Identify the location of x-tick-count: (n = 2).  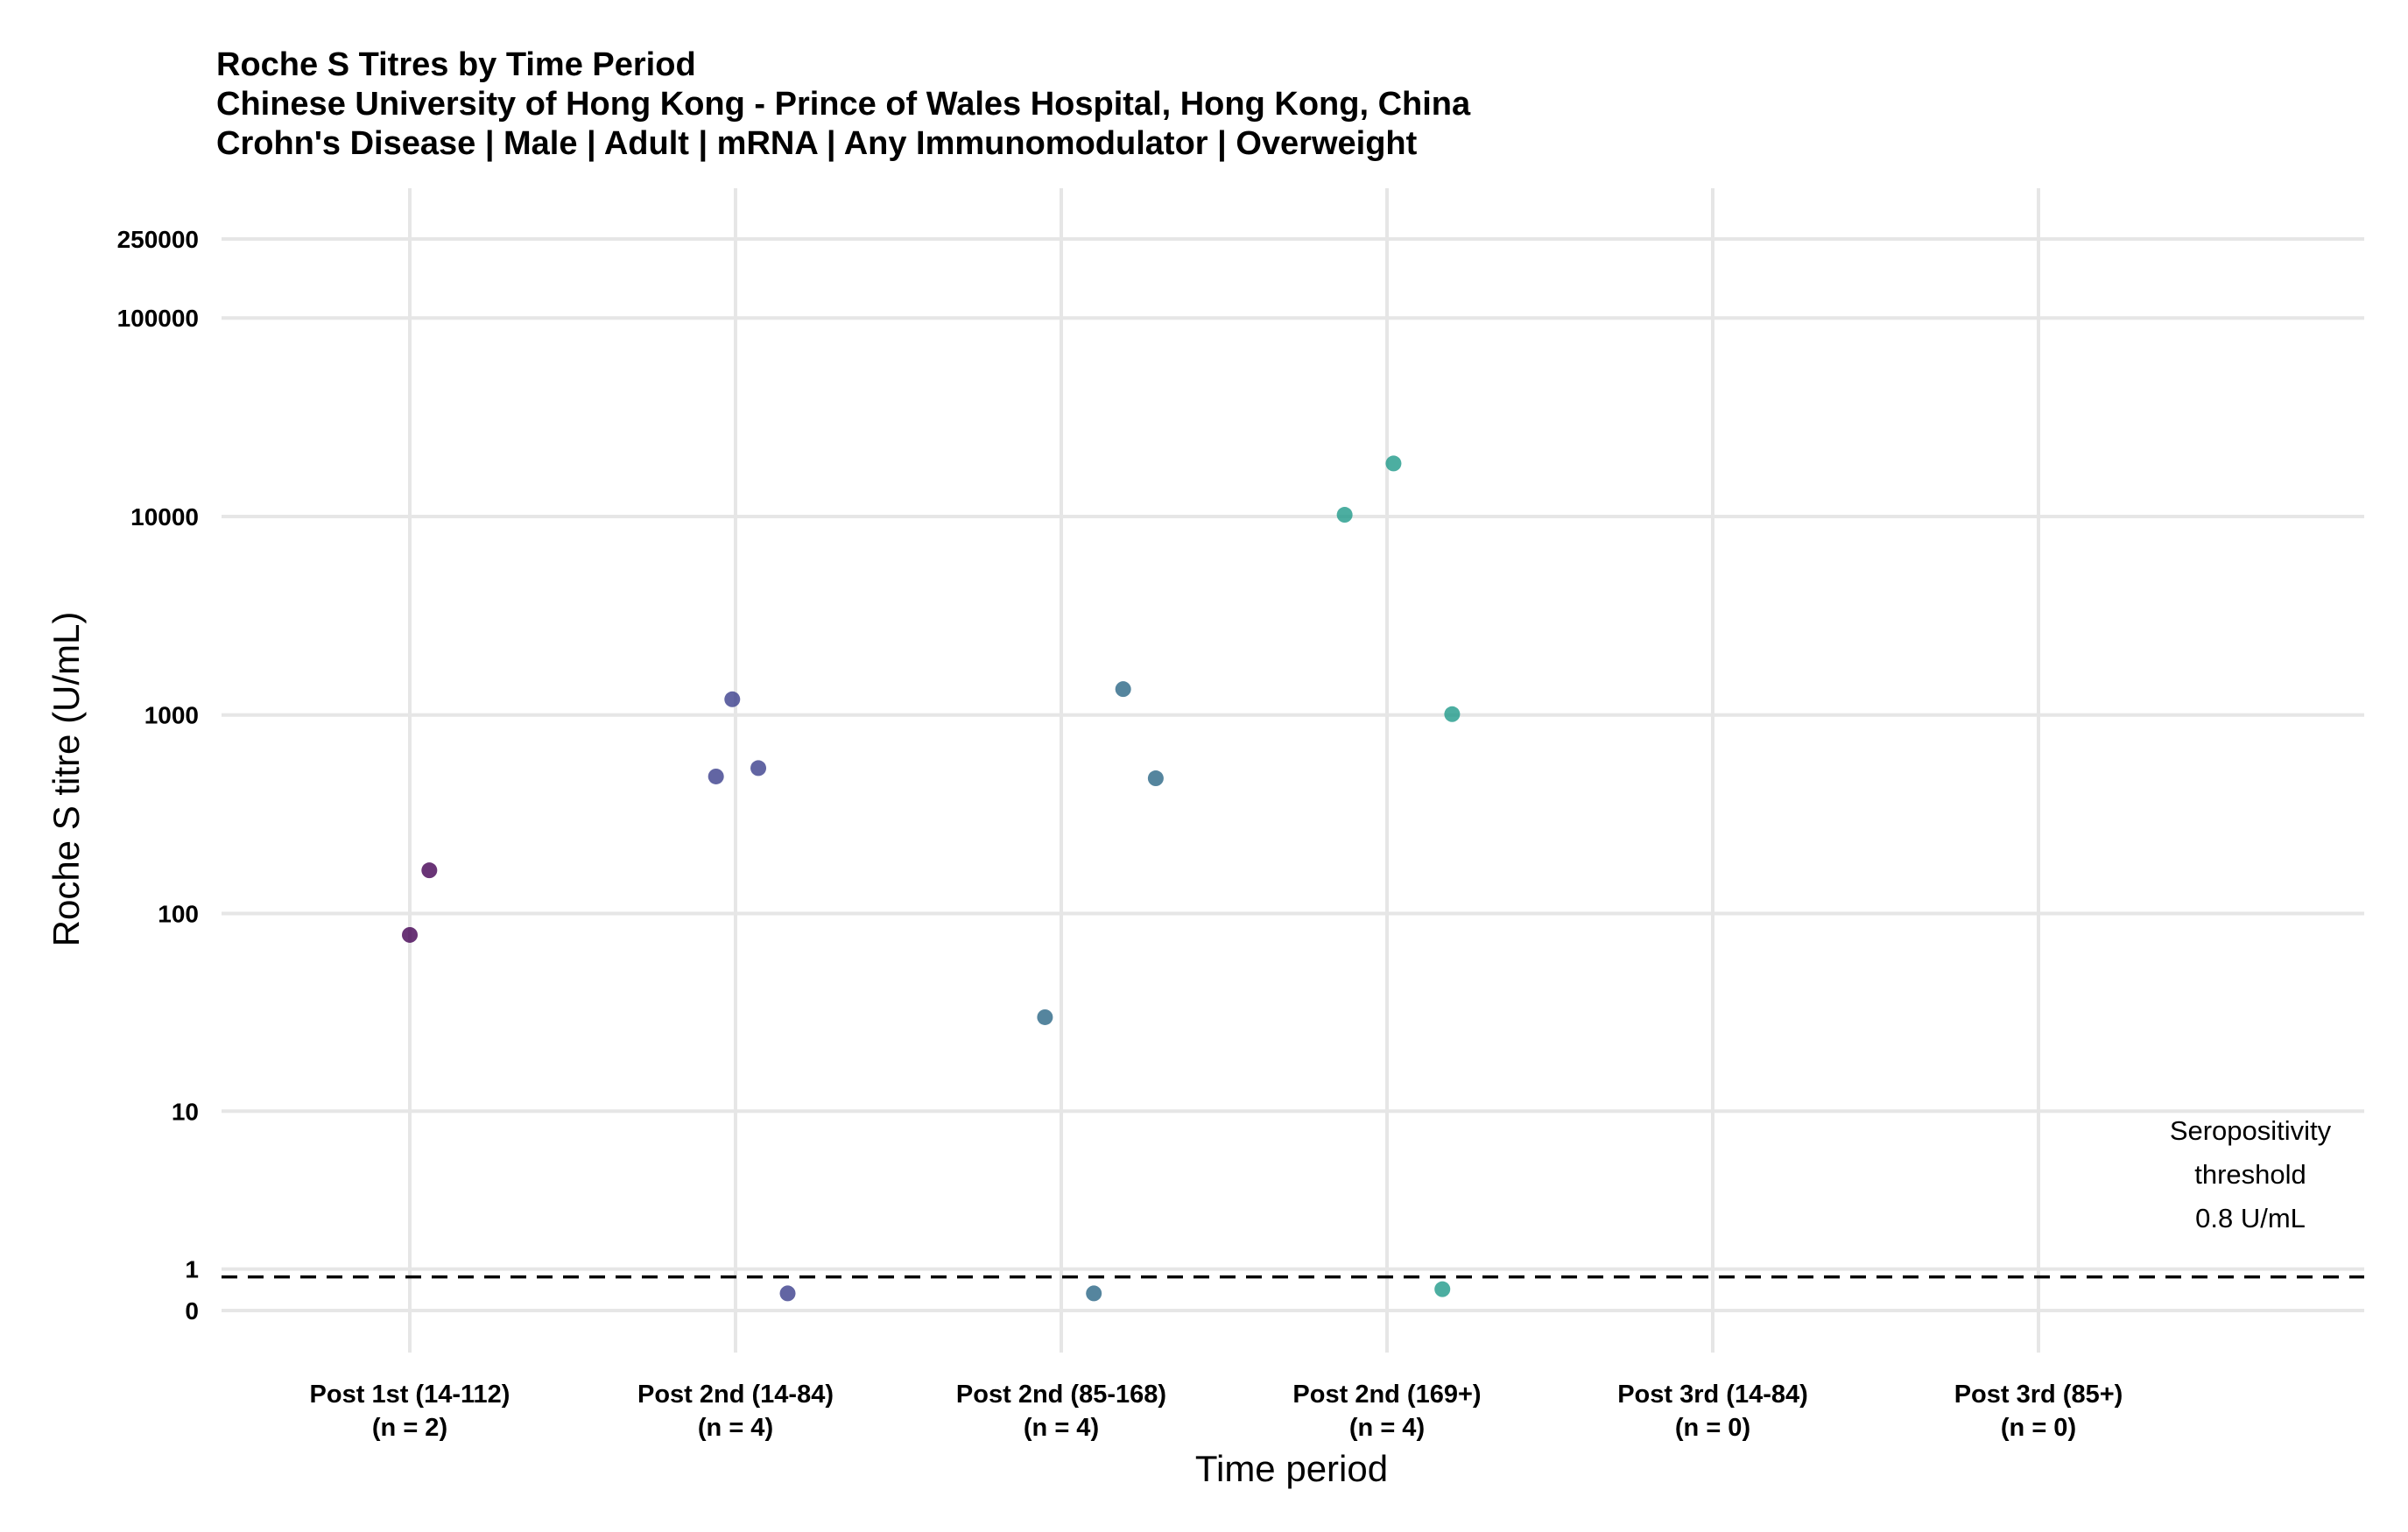
(409, 1428).